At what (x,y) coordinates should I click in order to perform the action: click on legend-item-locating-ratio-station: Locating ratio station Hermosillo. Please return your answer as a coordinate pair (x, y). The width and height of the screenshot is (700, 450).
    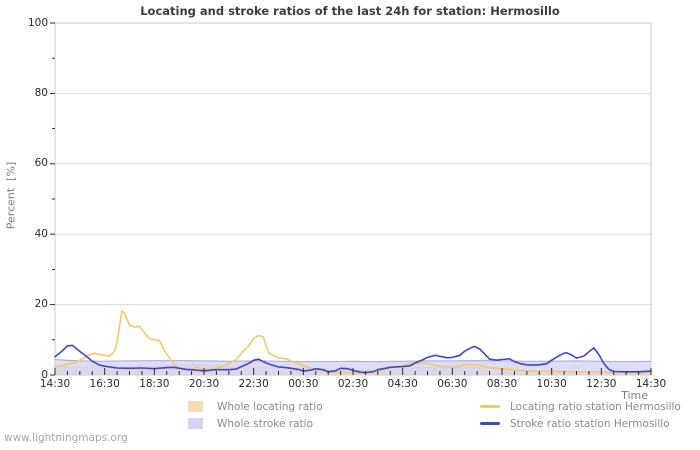
    Looking at the image, I should click on (580, 407).